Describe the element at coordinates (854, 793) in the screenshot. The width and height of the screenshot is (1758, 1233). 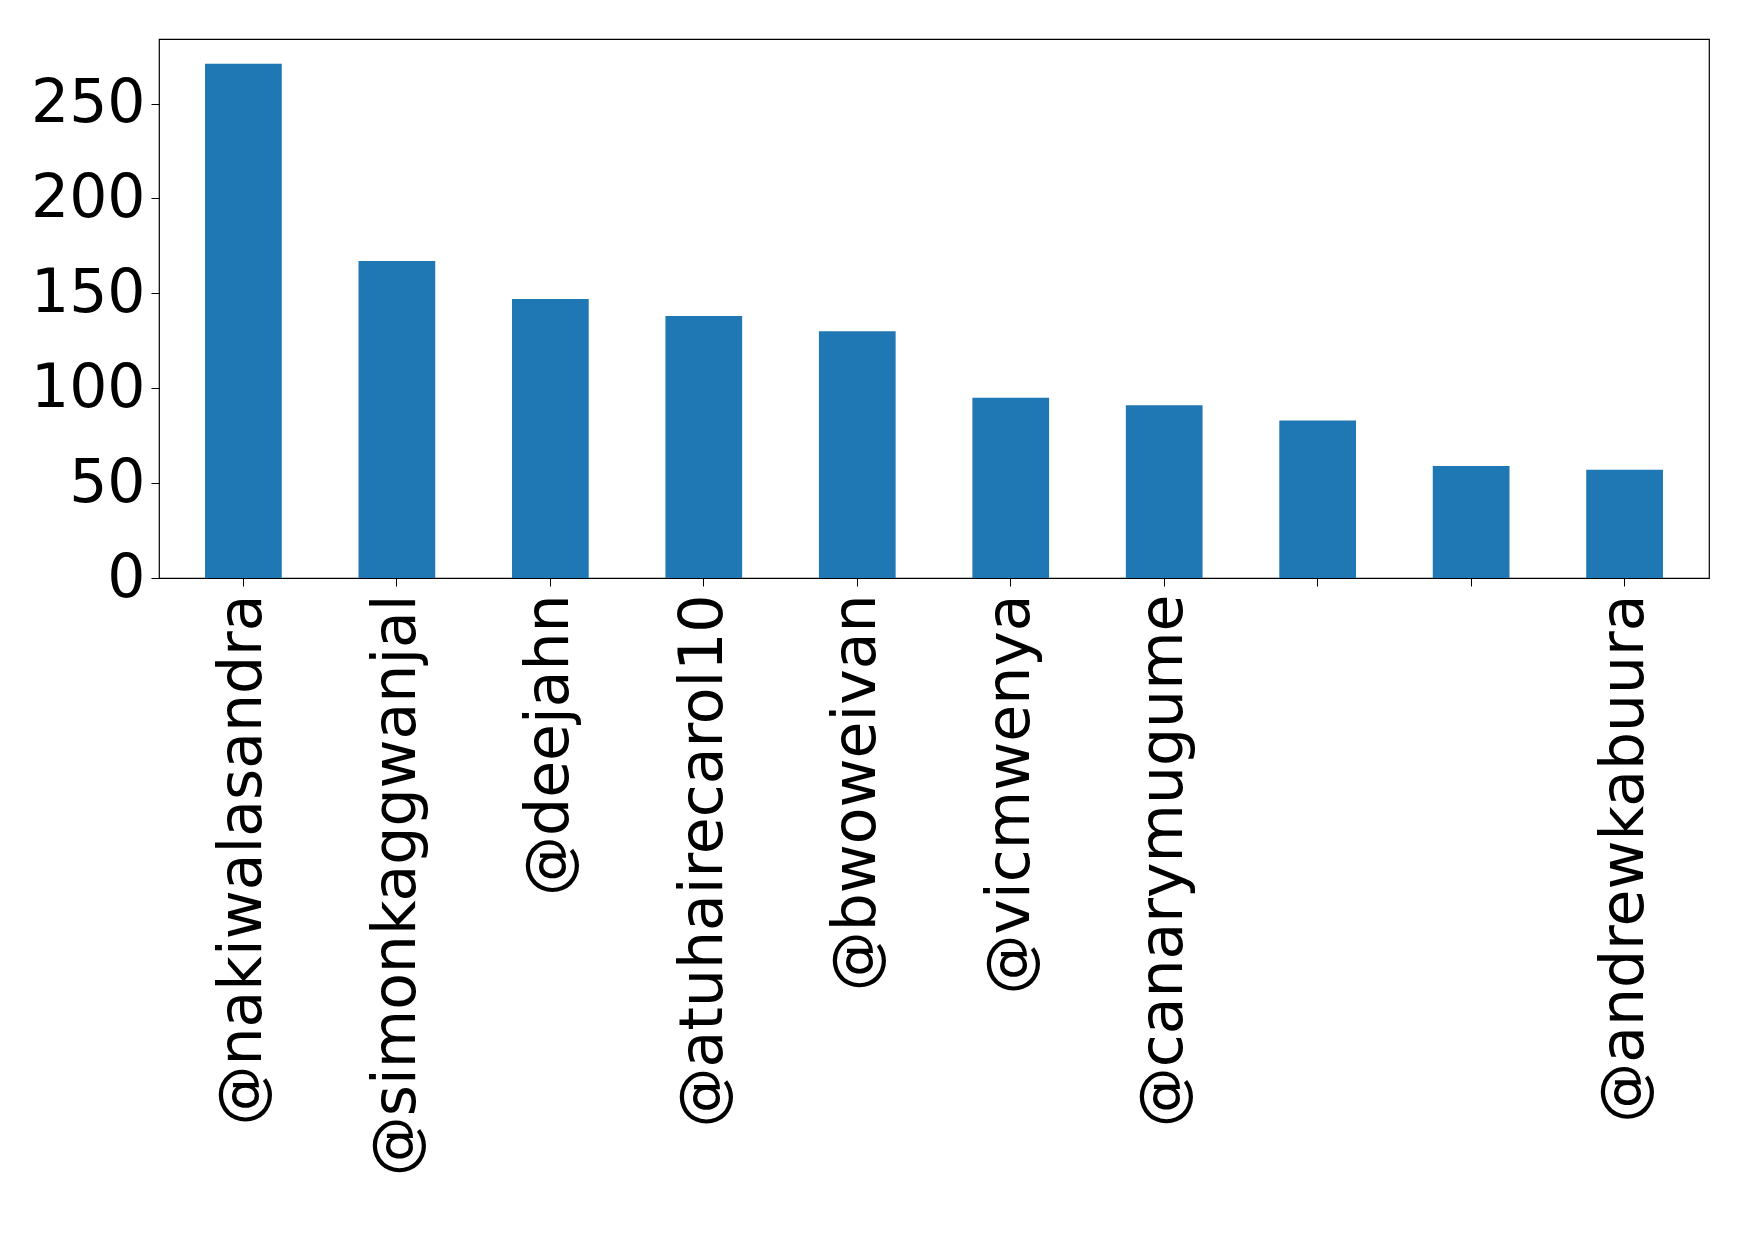
I see `x-tick-label: @bwoweivan` at that location.